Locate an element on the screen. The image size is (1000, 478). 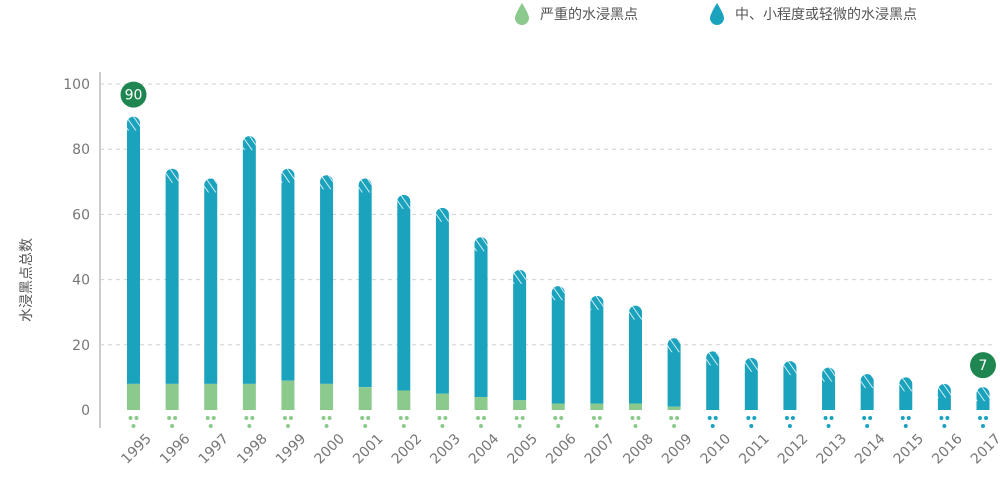
x-tick-label: 1999 is located at coordinates (291, 449).